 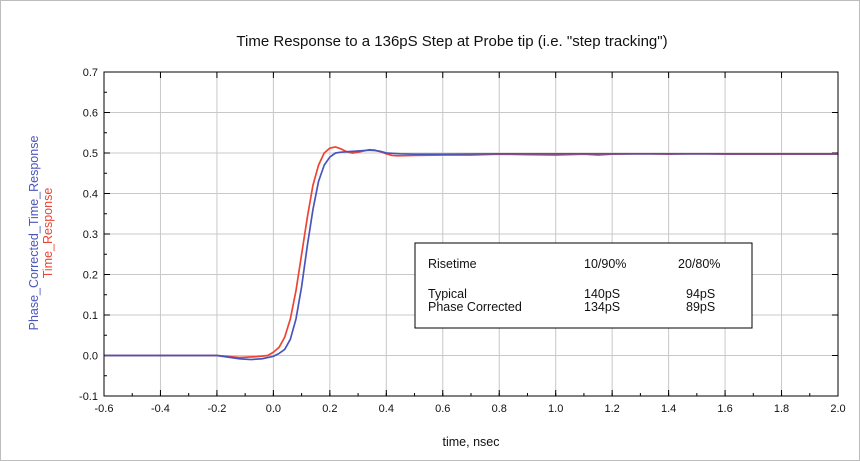 I want to click on y-tick-label: 0.7, so click(x=90, y=73).